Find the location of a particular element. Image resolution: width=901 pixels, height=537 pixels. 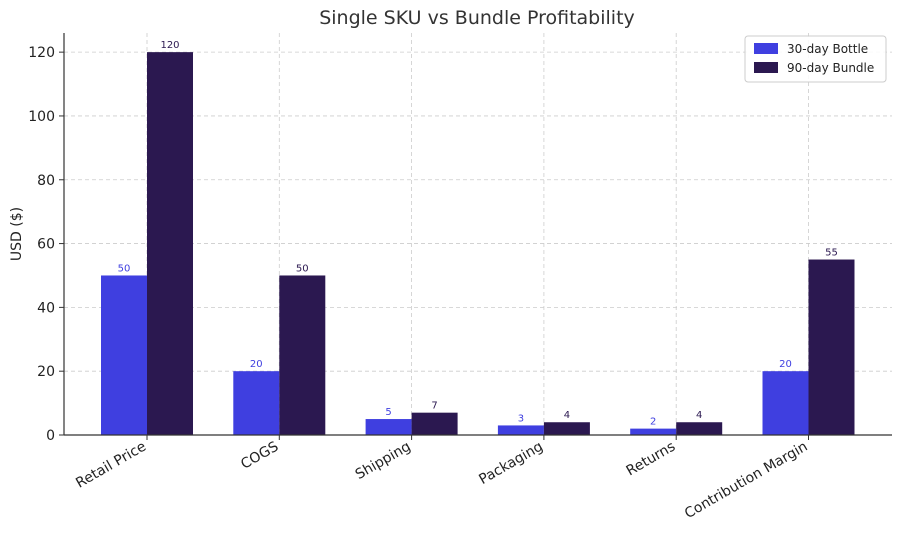

legend-box is located at coordinates (815, 59).